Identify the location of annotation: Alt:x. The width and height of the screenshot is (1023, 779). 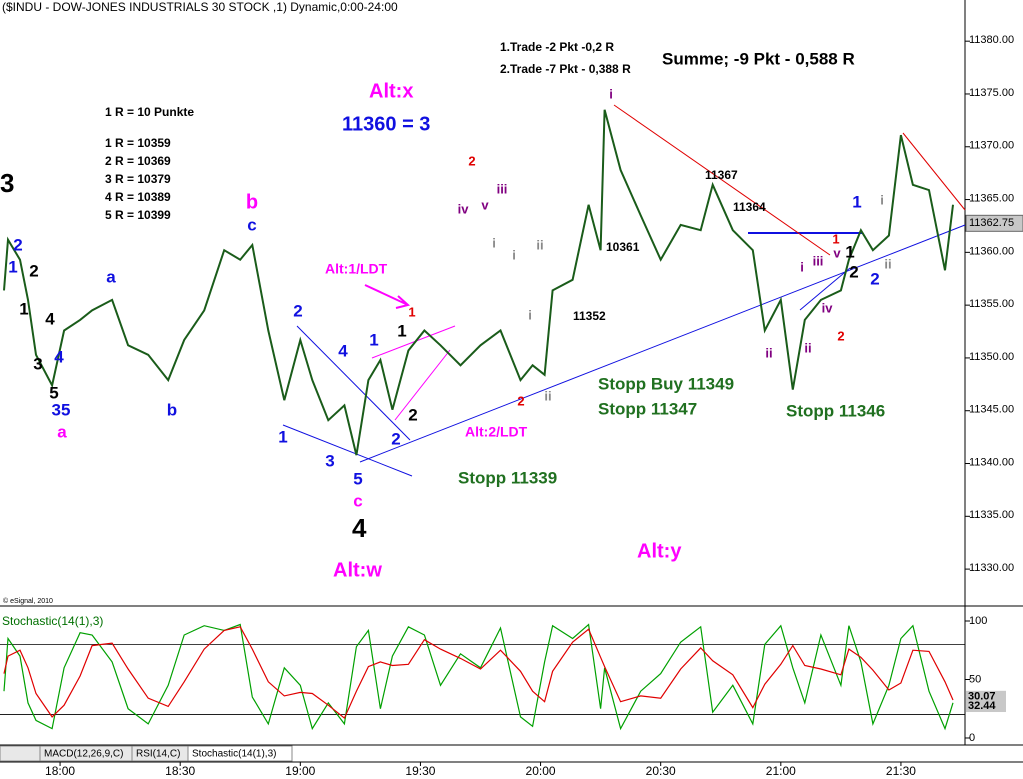
(391, 91).